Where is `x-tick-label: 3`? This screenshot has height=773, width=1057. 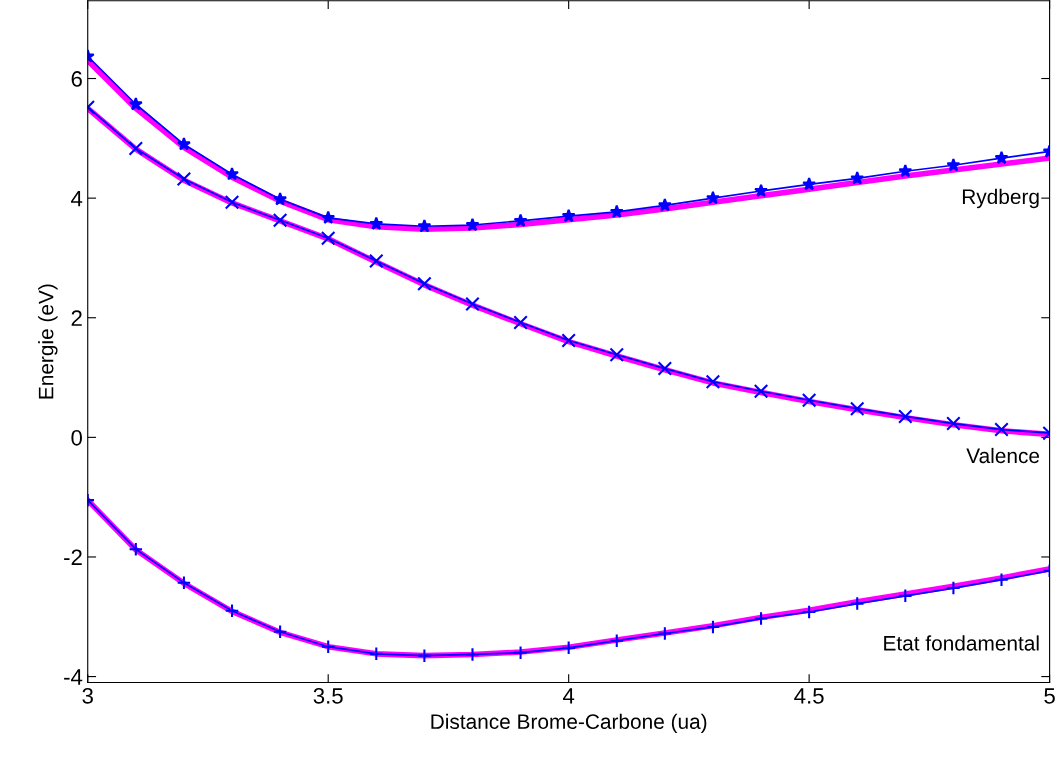 x-tick-label: 3 is located at coordinates (87, 696).